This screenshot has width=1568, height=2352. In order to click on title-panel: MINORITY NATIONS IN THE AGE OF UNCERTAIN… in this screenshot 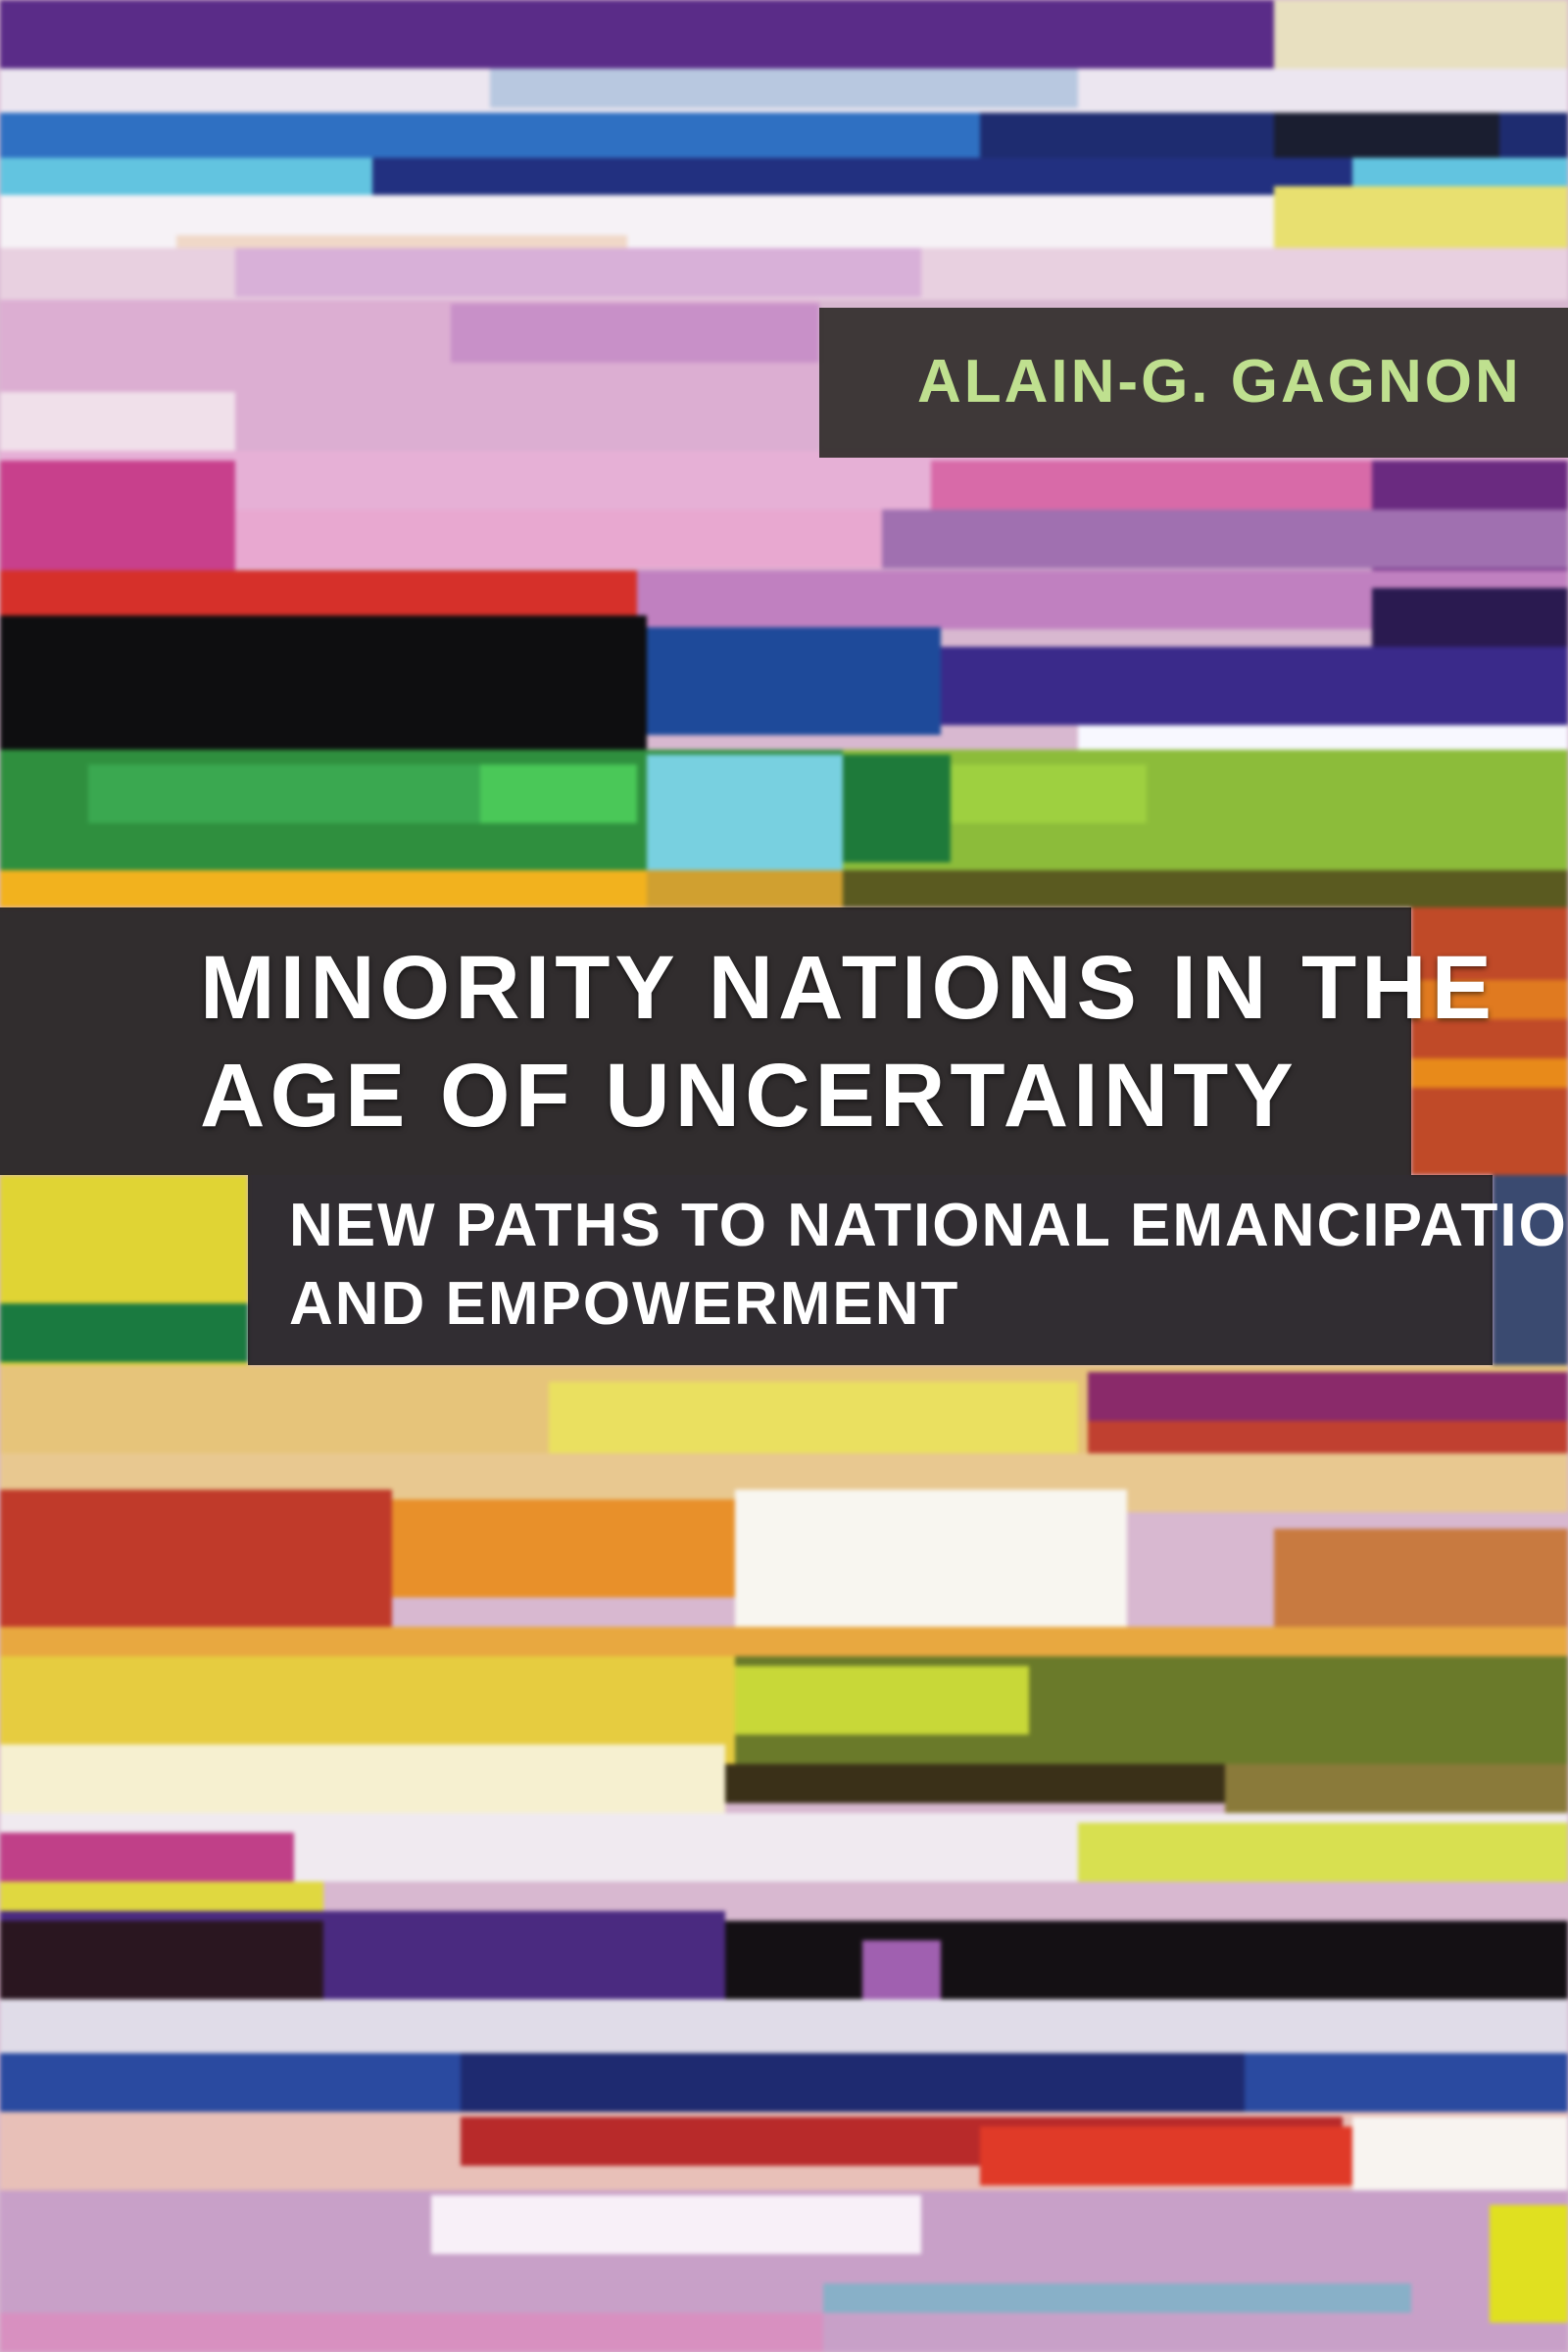, I will do `click(746, 1041)`.